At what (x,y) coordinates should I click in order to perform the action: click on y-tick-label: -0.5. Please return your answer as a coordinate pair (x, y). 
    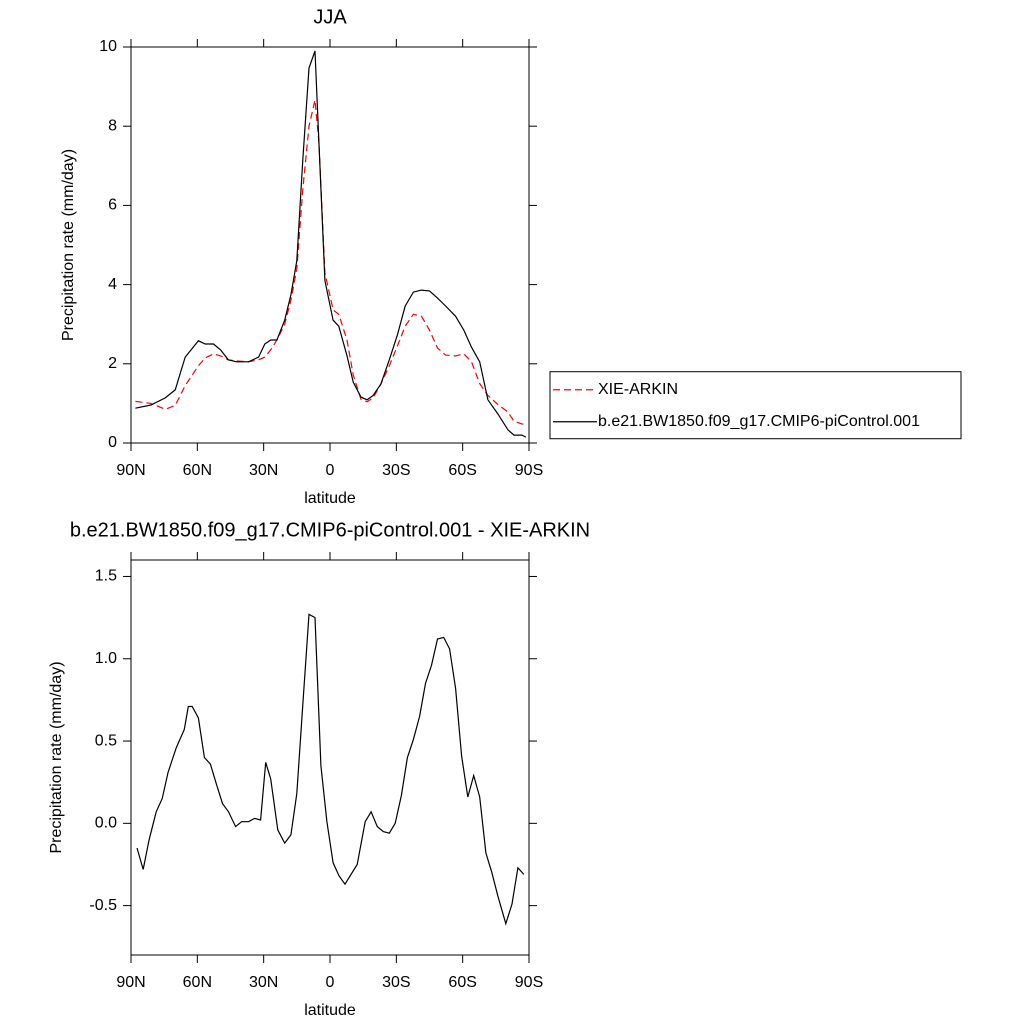
    Looking at the image, I should click on (103, 905).